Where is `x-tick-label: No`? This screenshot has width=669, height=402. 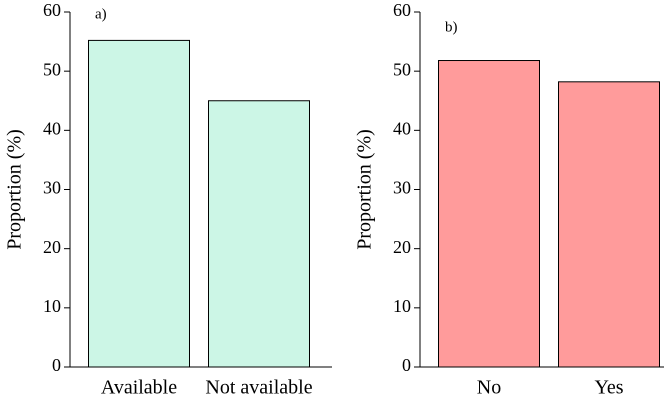
x-tick-label: No is located at coordinates (489, 388).